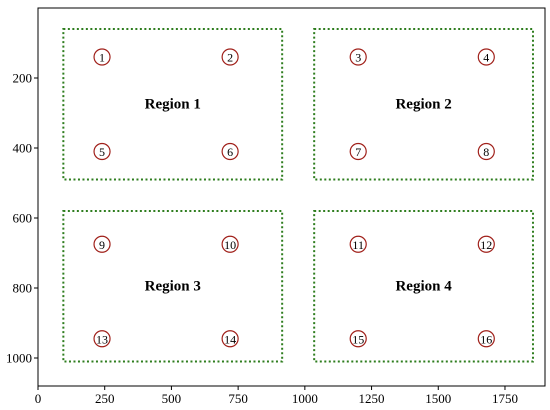 Image resolution: width=550 pixels, height=410 pixels. Describe the element at coordinates (276, 396) in the screenshot. I see `x-axis: 0 250 500 750 1000 1250 1500 1750` at that location.